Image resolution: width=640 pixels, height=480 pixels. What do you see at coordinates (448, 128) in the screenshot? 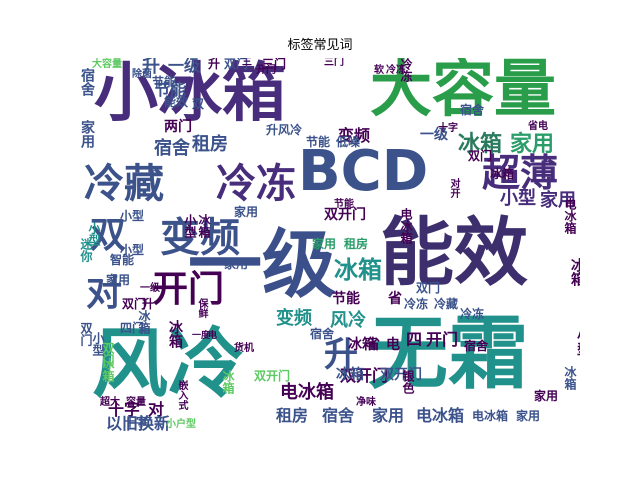
I see `word-119: 十字` at bounding box center [448, 128].